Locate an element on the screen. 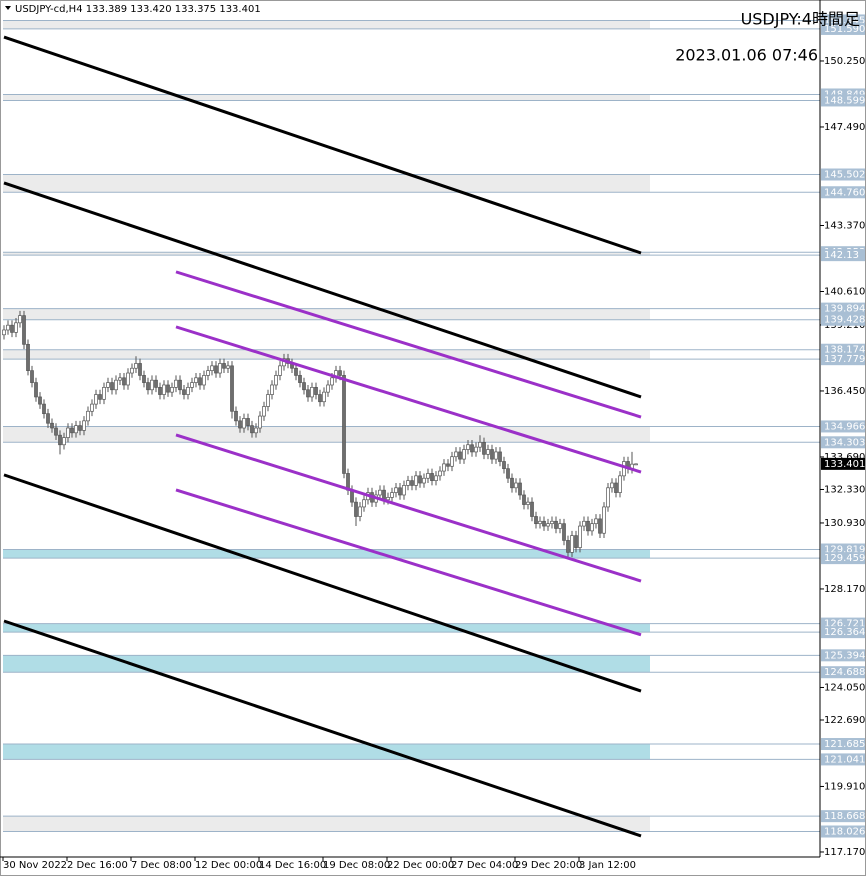 This screenshot has height=876, width=866. zone-label: 134.966 is located at coordinates (844, 426).